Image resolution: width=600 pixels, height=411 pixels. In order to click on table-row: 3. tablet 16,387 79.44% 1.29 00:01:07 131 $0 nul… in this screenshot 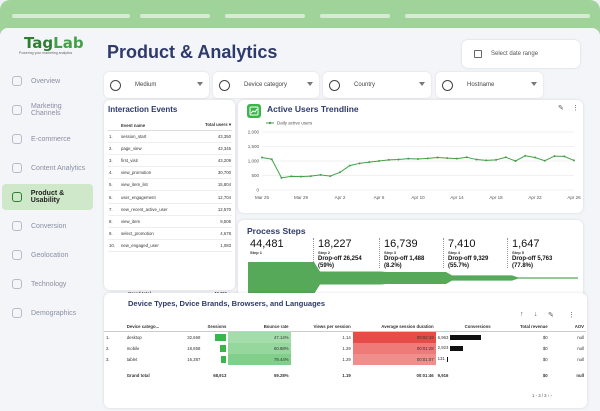, I will do `click(345, 359)`.